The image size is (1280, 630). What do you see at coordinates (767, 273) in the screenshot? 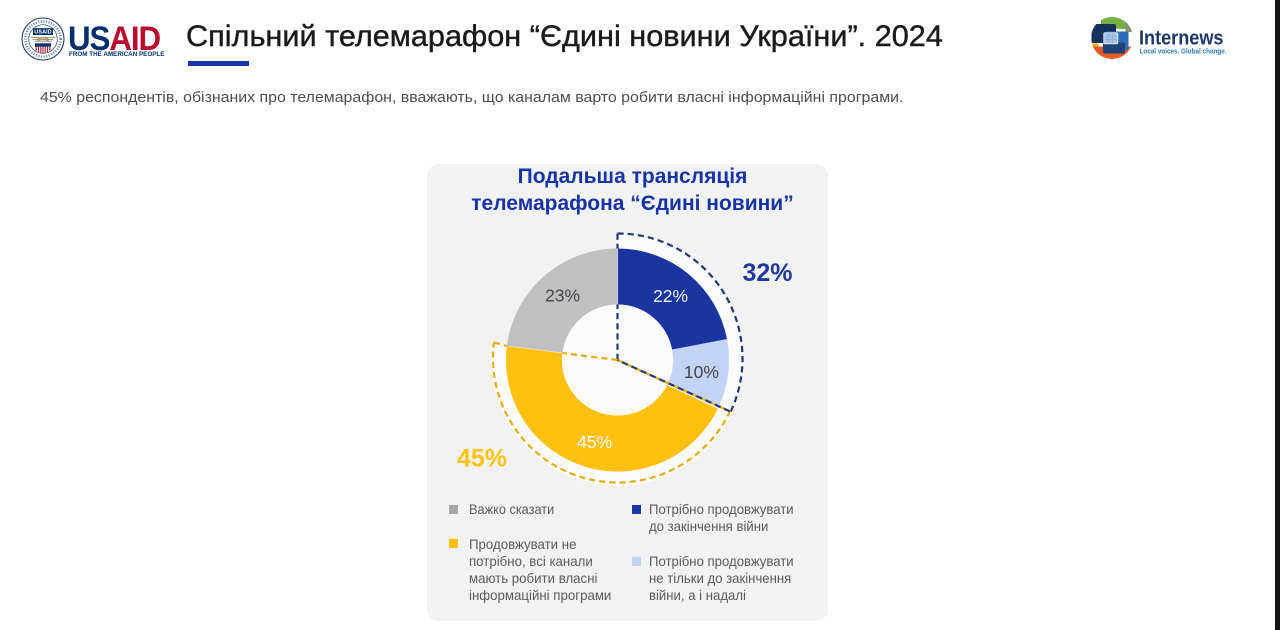
I see `svg-text: 32%` at bounding box center [767, 273].